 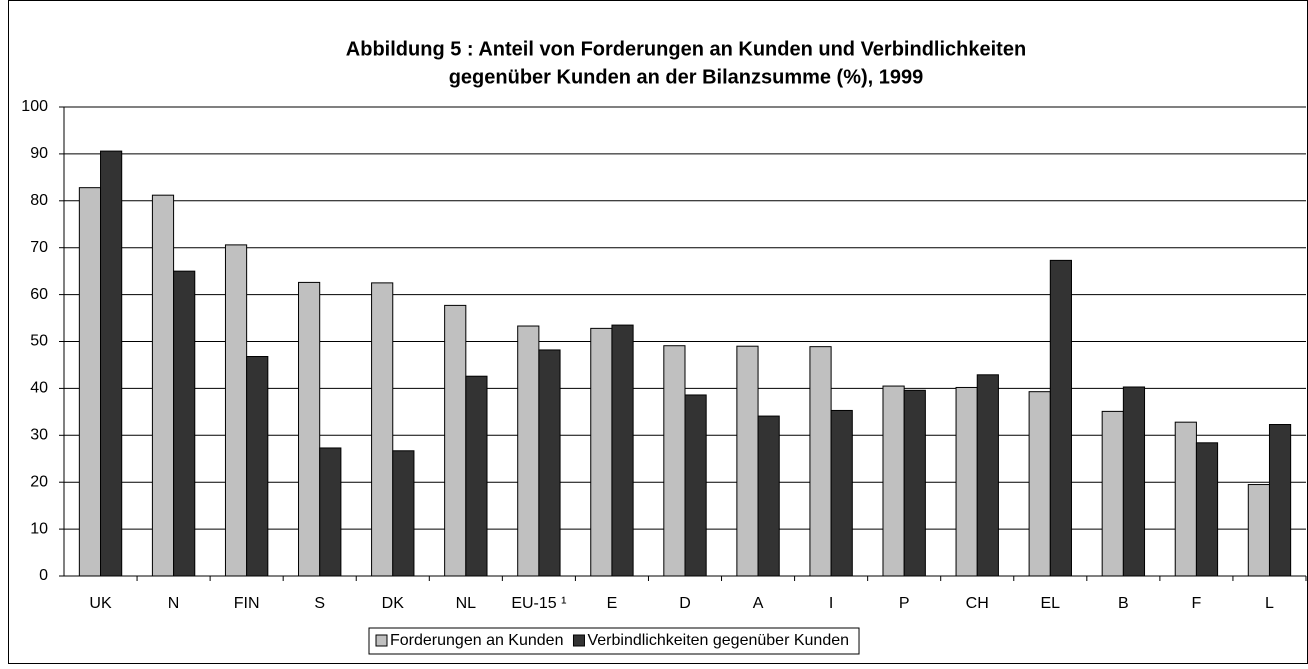 What do you see at coordinates (39, 481) in the screenshot?
I see `y-tick-label: 20` at bounding box center [39, 481].